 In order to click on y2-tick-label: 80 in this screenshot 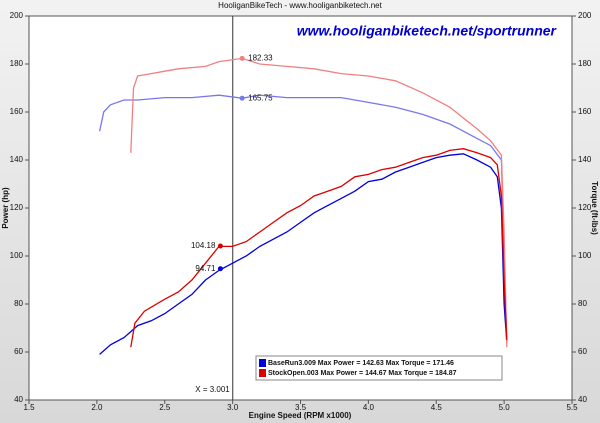, I will do `click(582, 303)`.